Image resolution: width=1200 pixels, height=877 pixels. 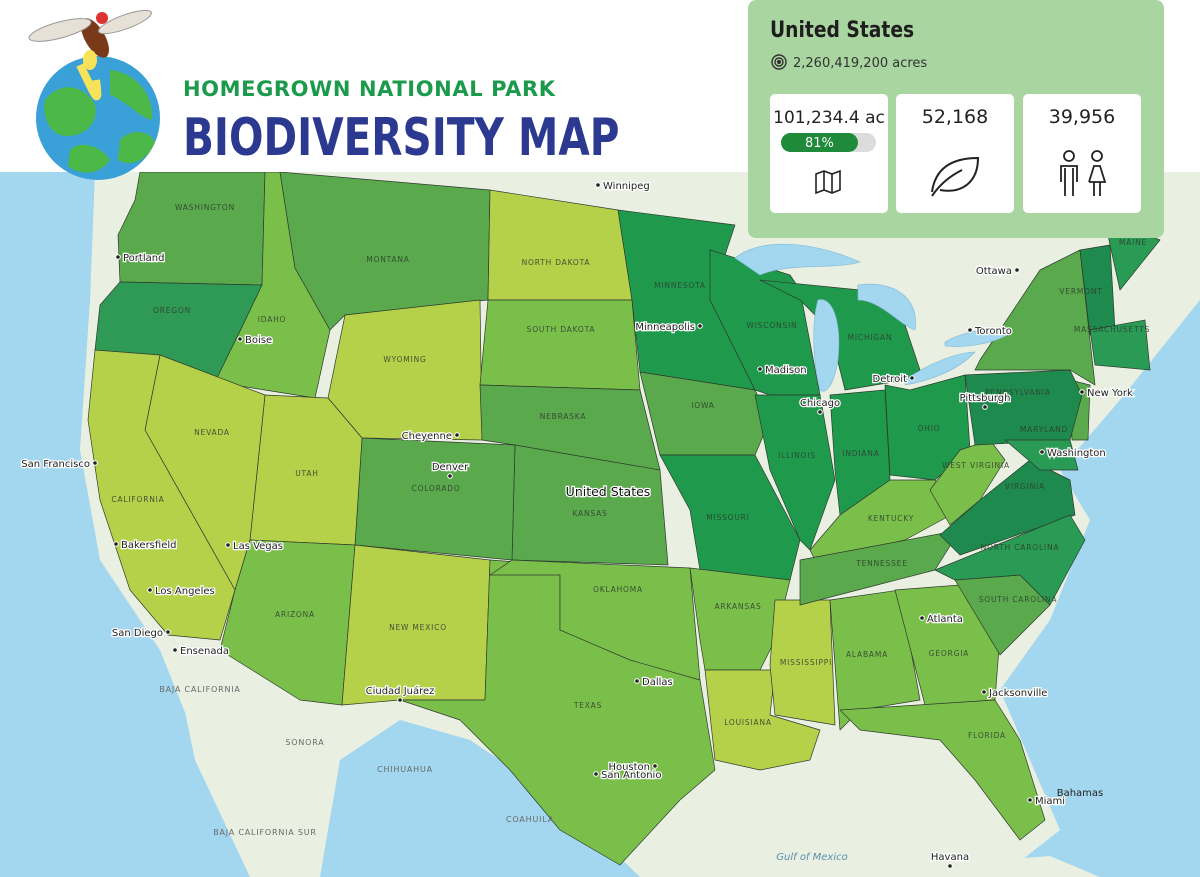 I want to click on state-label: GEORGIA, so click(x=949, y=653).